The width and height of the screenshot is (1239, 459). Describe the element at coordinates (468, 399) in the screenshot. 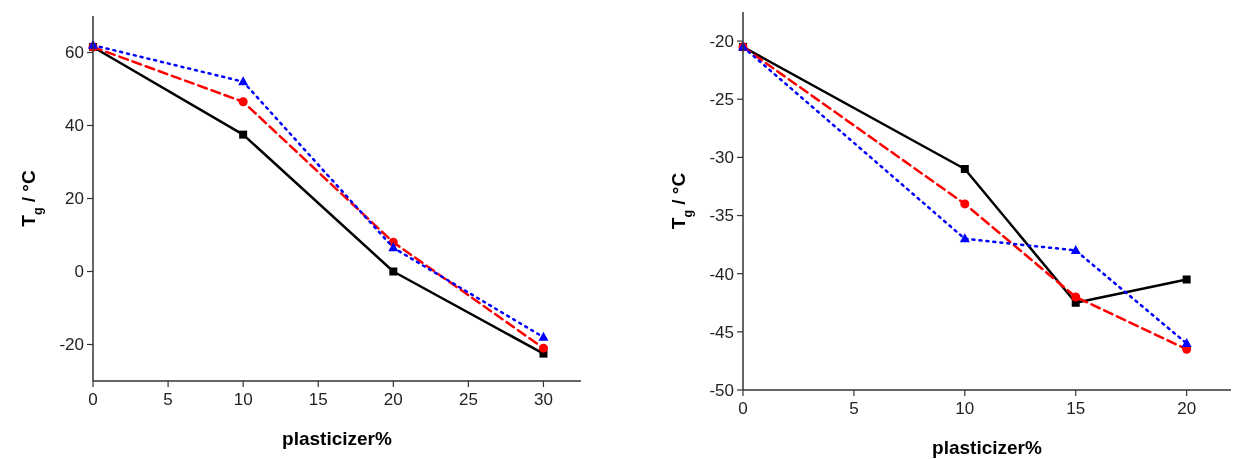

I see `x-tick-label: 25` at that location.